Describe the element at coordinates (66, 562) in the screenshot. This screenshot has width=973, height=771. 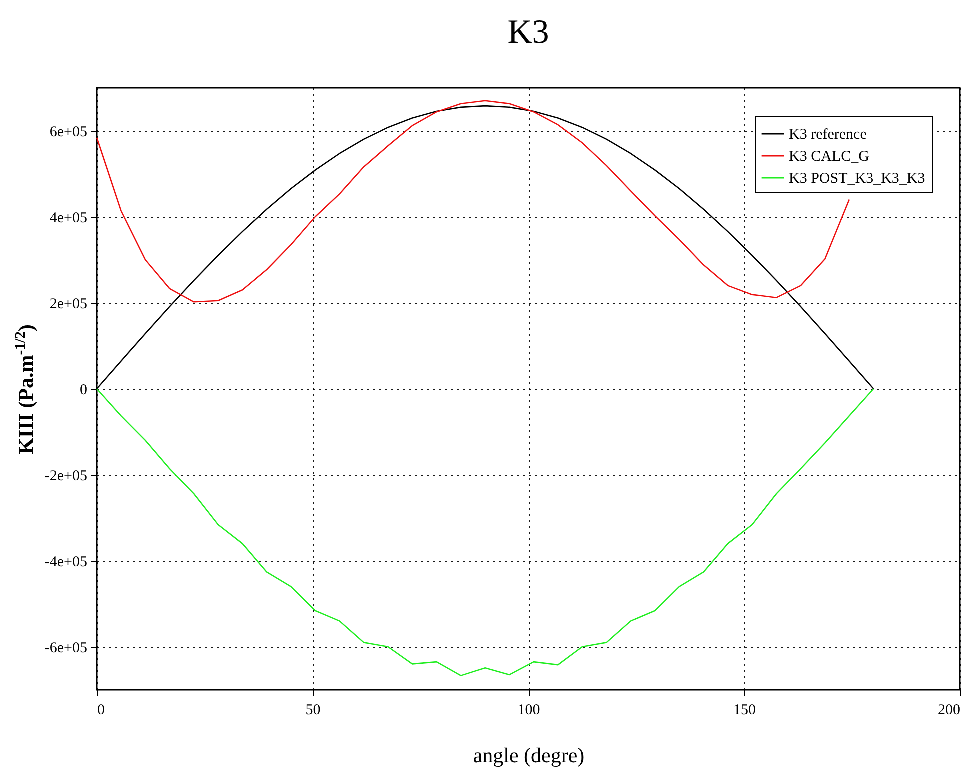
I see `y-tick-label: -4e+05` at that location.